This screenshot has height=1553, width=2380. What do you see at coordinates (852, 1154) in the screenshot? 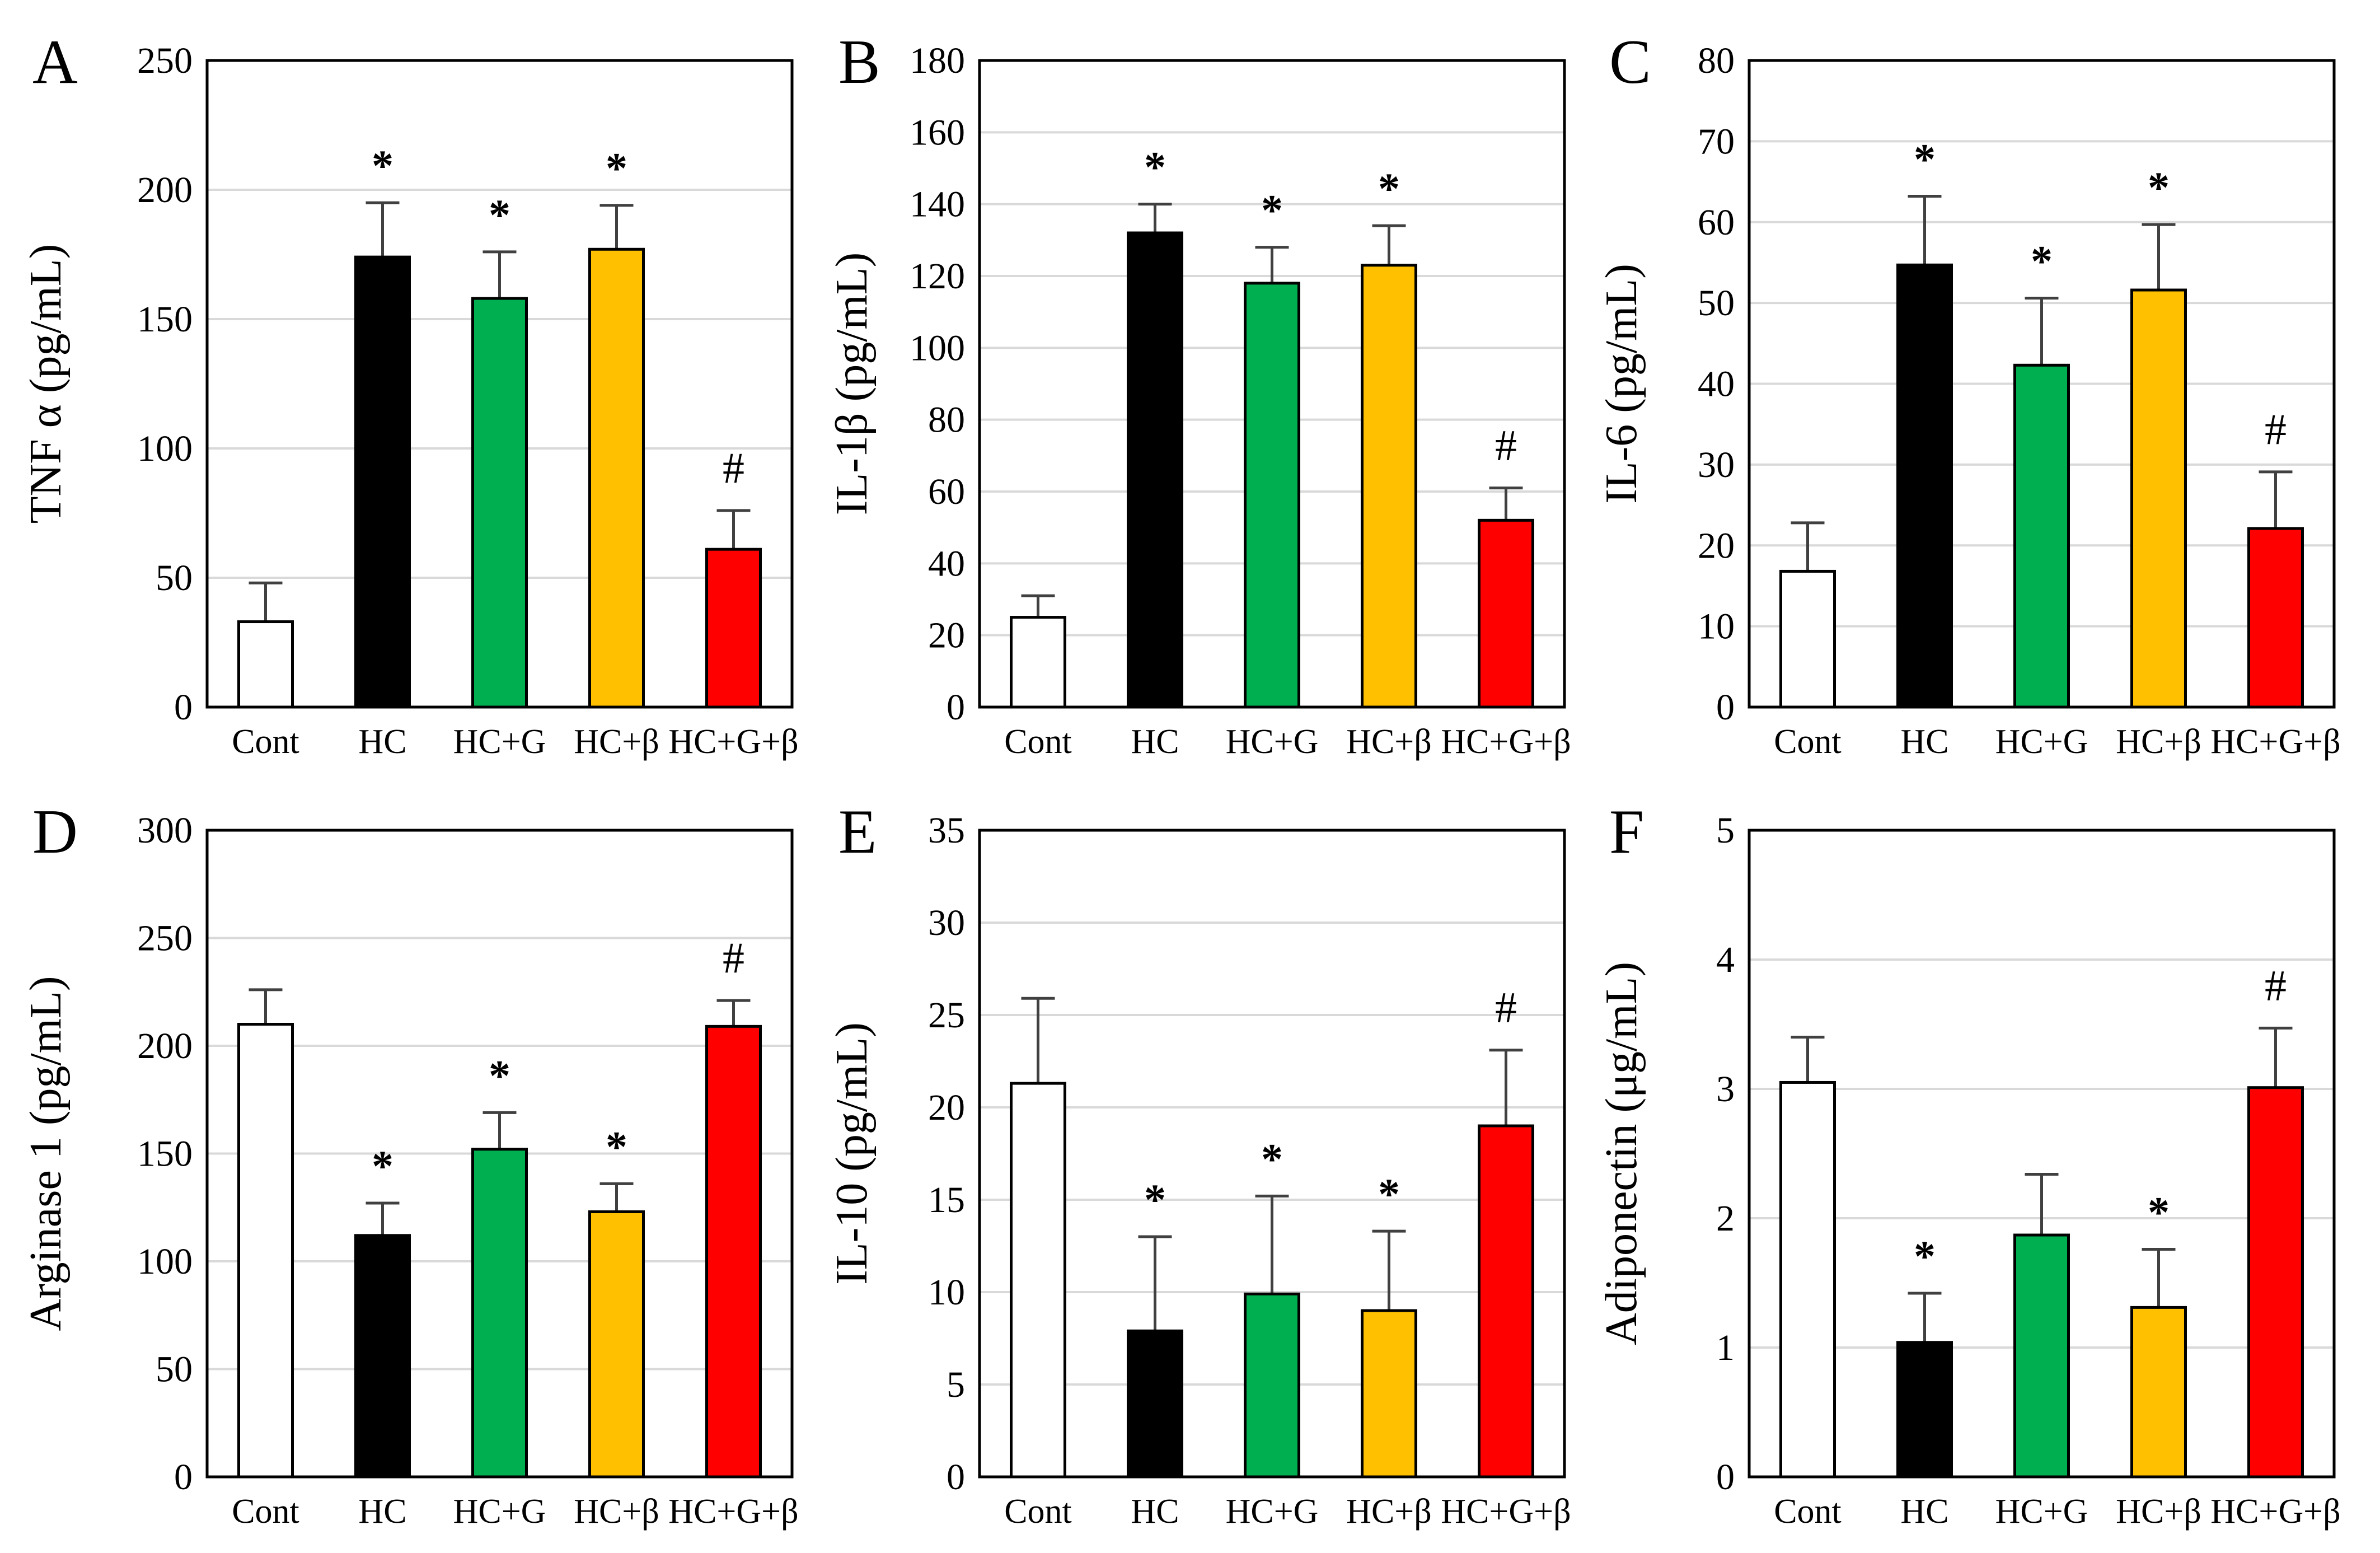
I see `y-axis-label: IL-10 (pg/mL)` at bounding box center [852, 1154].